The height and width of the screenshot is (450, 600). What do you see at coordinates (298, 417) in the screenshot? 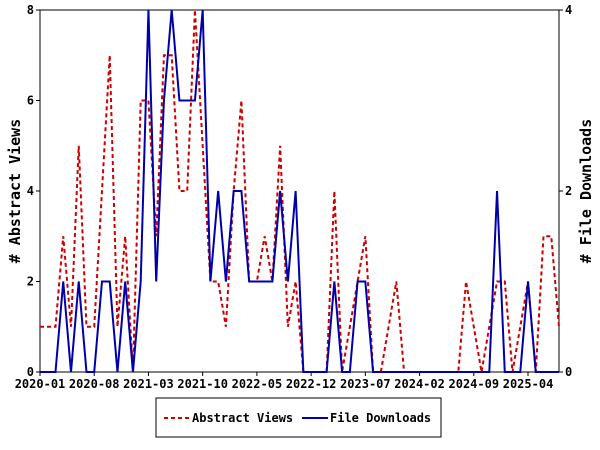
I see `legend` at bounding box center [298, 417].